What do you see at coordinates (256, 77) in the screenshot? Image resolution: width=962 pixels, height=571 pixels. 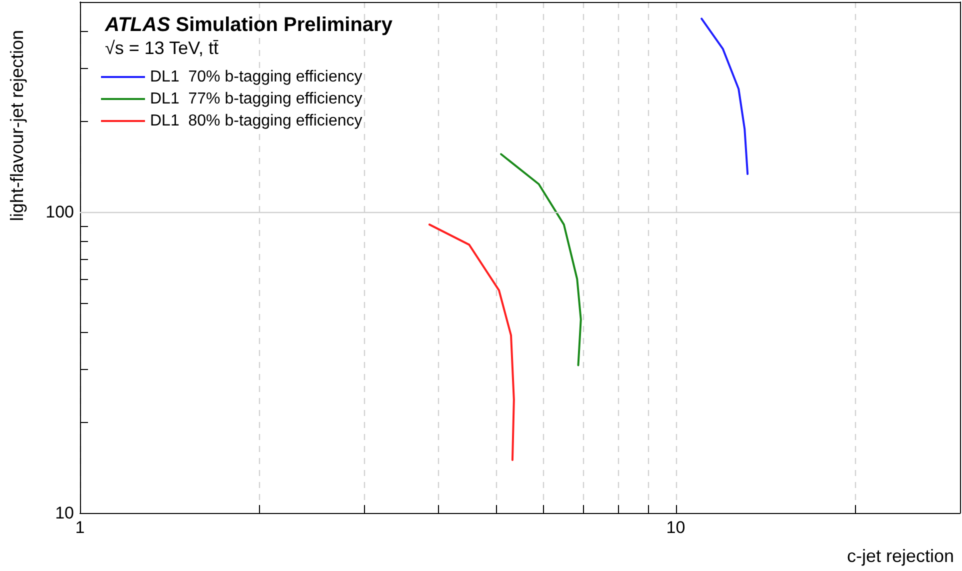 I see `legend-label: DL1 70% b-tagging efficiency` at bounding box center [256, 77].